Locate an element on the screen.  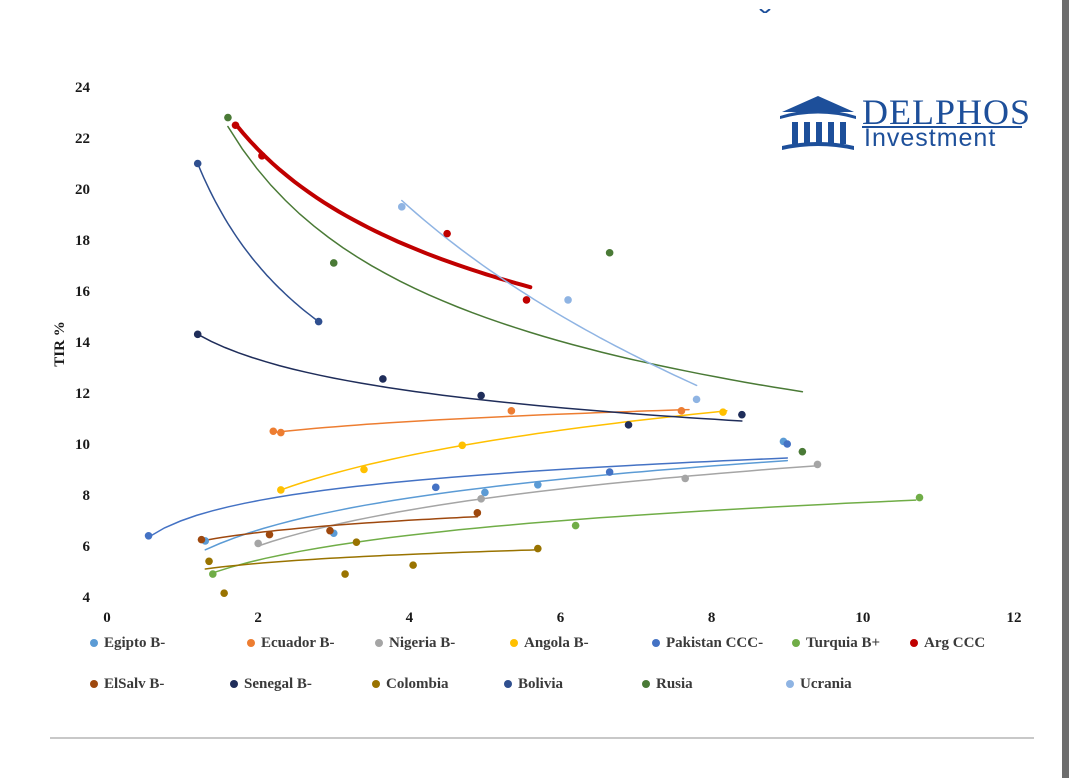
legend-label: Egipto B- is located at coordinates (135, 642).